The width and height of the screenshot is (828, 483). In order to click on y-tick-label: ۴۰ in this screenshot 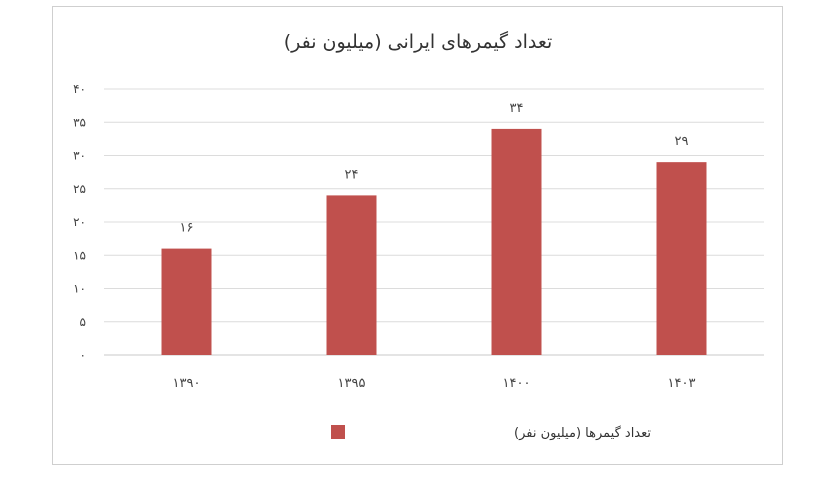, I will do `click(79, 89)`.